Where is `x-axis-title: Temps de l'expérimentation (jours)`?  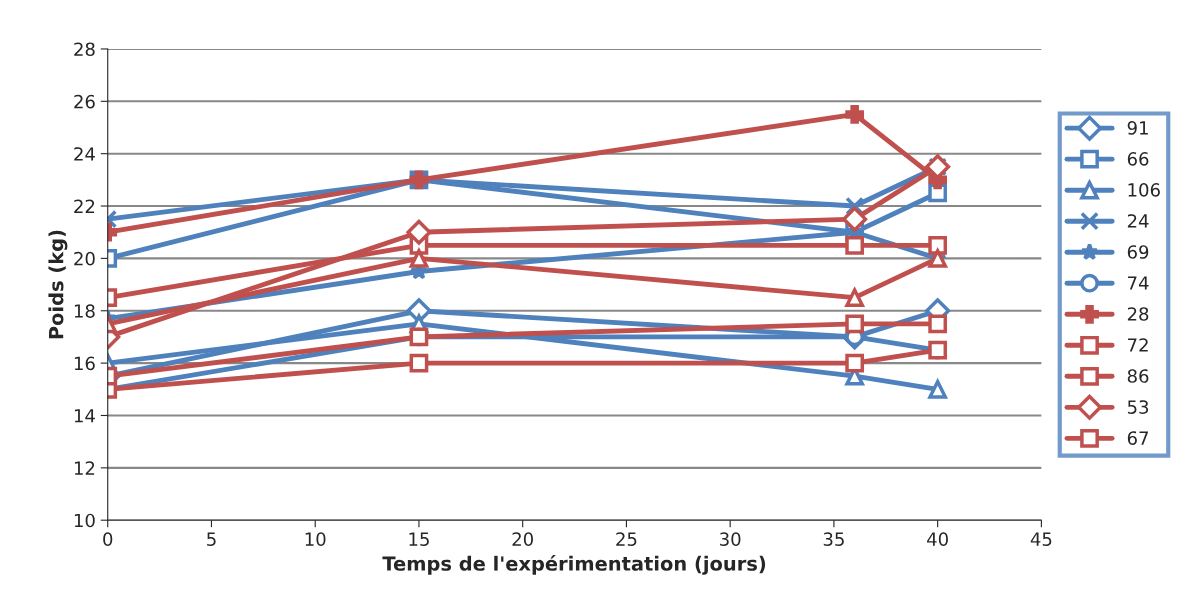
x-axis-title: Temps de l'expérimentation (jours) is located at coordinates (574, 565).